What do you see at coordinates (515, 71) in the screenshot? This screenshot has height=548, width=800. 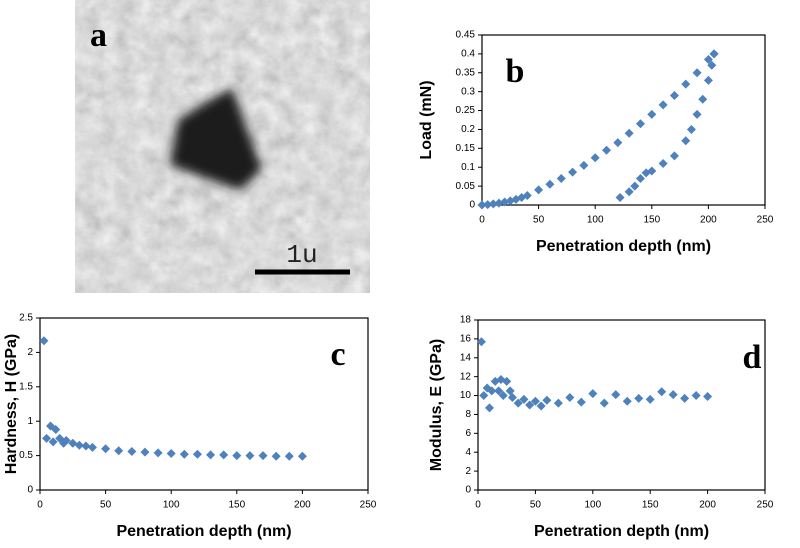 I see `panel-label: b` at bounding box center [515, 71].